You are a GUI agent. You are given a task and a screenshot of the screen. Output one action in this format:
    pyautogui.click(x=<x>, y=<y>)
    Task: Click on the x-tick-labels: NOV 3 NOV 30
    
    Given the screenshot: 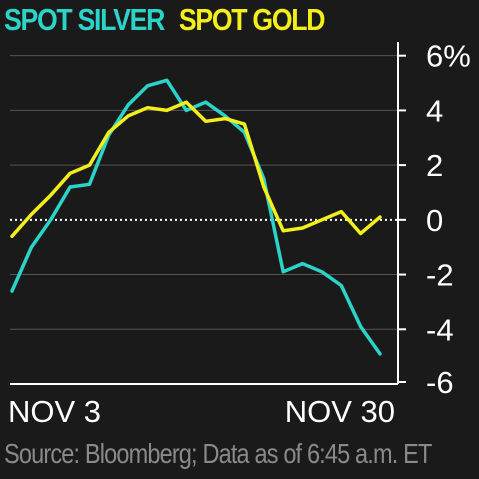 What is the action you would take?
    pyautogui.click(x=201, y=411)
    